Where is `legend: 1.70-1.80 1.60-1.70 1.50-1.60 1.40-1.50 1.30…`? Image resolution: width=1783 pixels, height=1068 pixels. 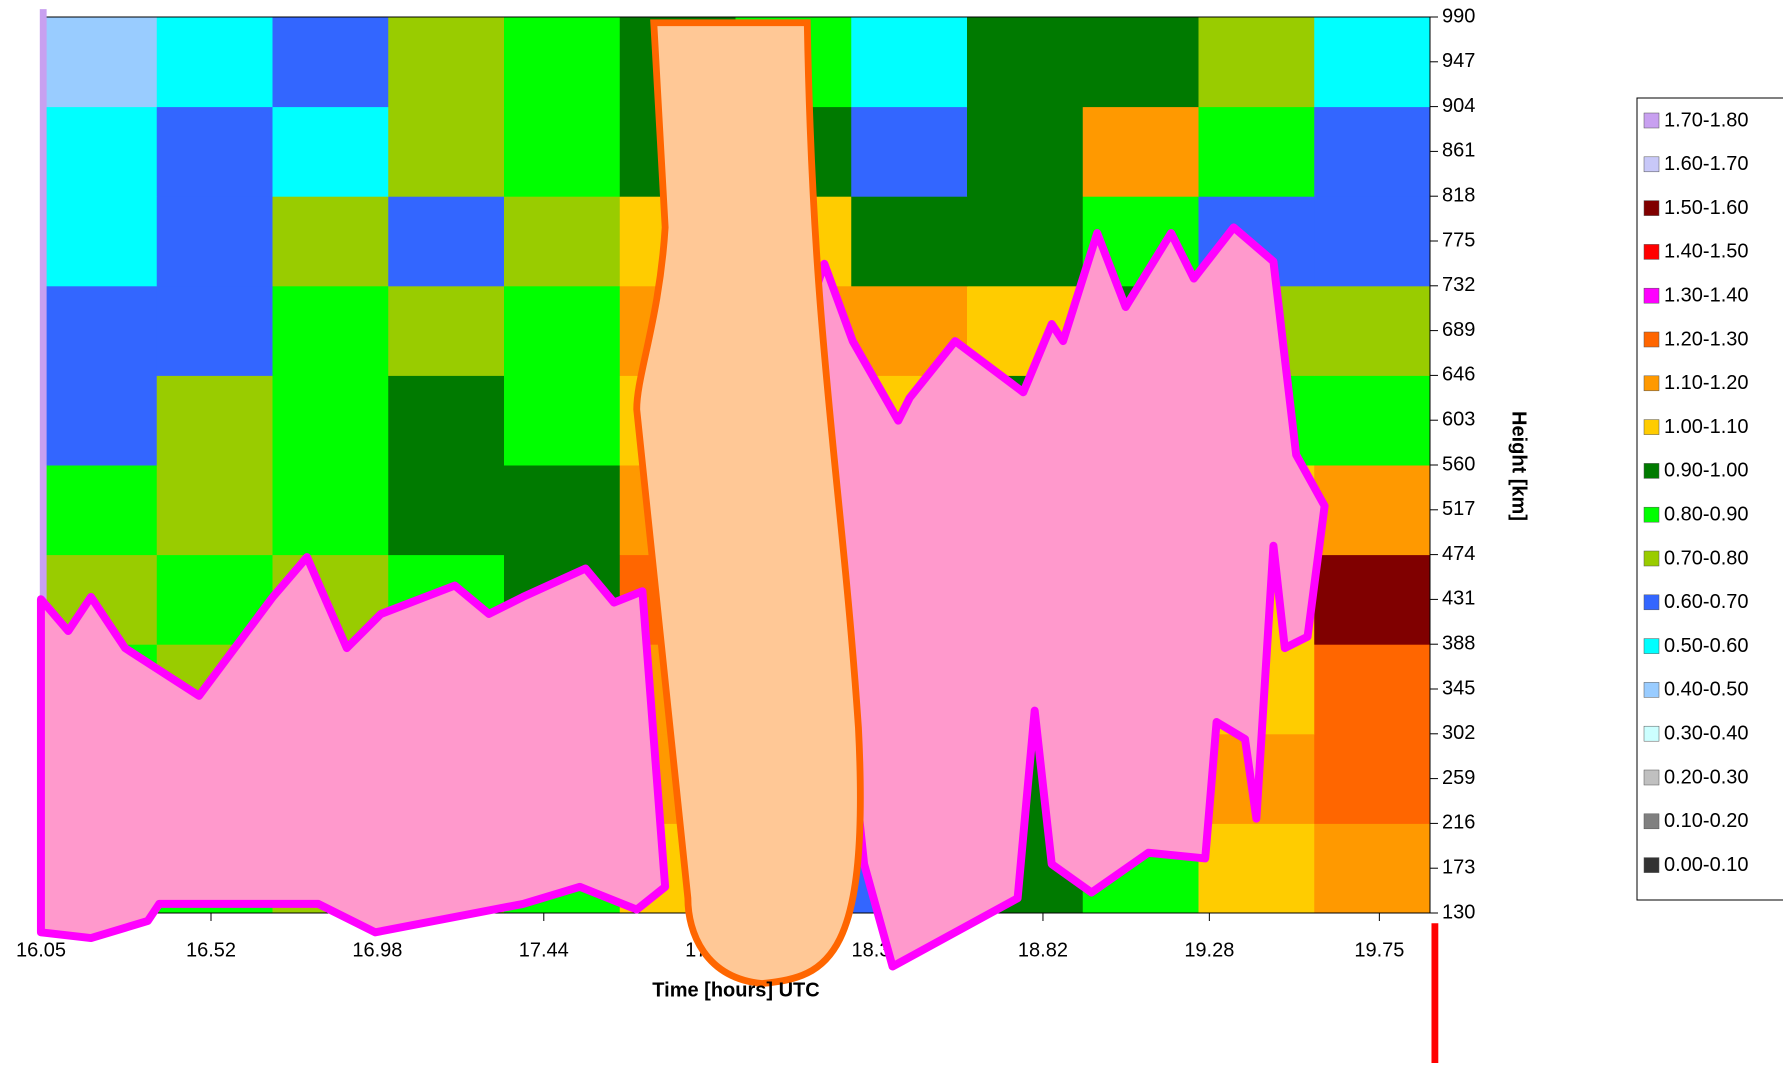
legend: 1.70-1.80 1.60-1.70 1.50-1.60 1.40-1.50 1.30… is located at coordinates (1696, 492).